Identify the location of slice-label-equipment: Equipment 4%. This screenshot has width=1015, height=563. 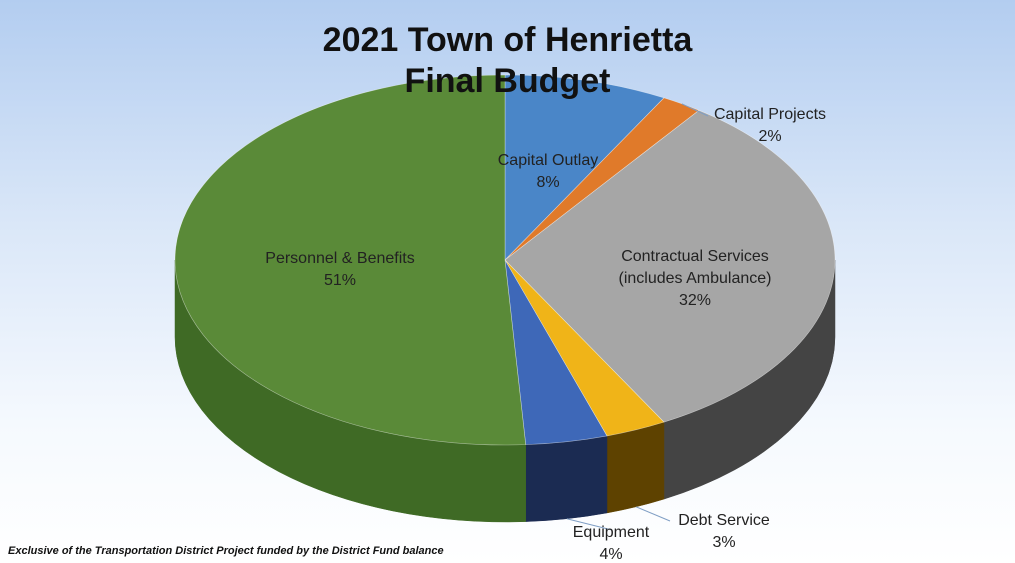
(611, 543).